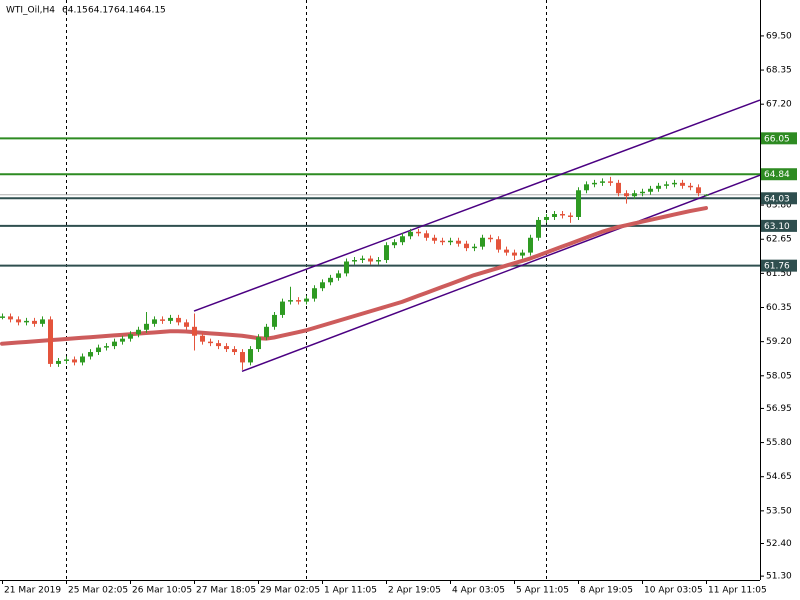 The image size is (800, 600). I want to click on y-tick-label: 68.35, so click(779, 71).